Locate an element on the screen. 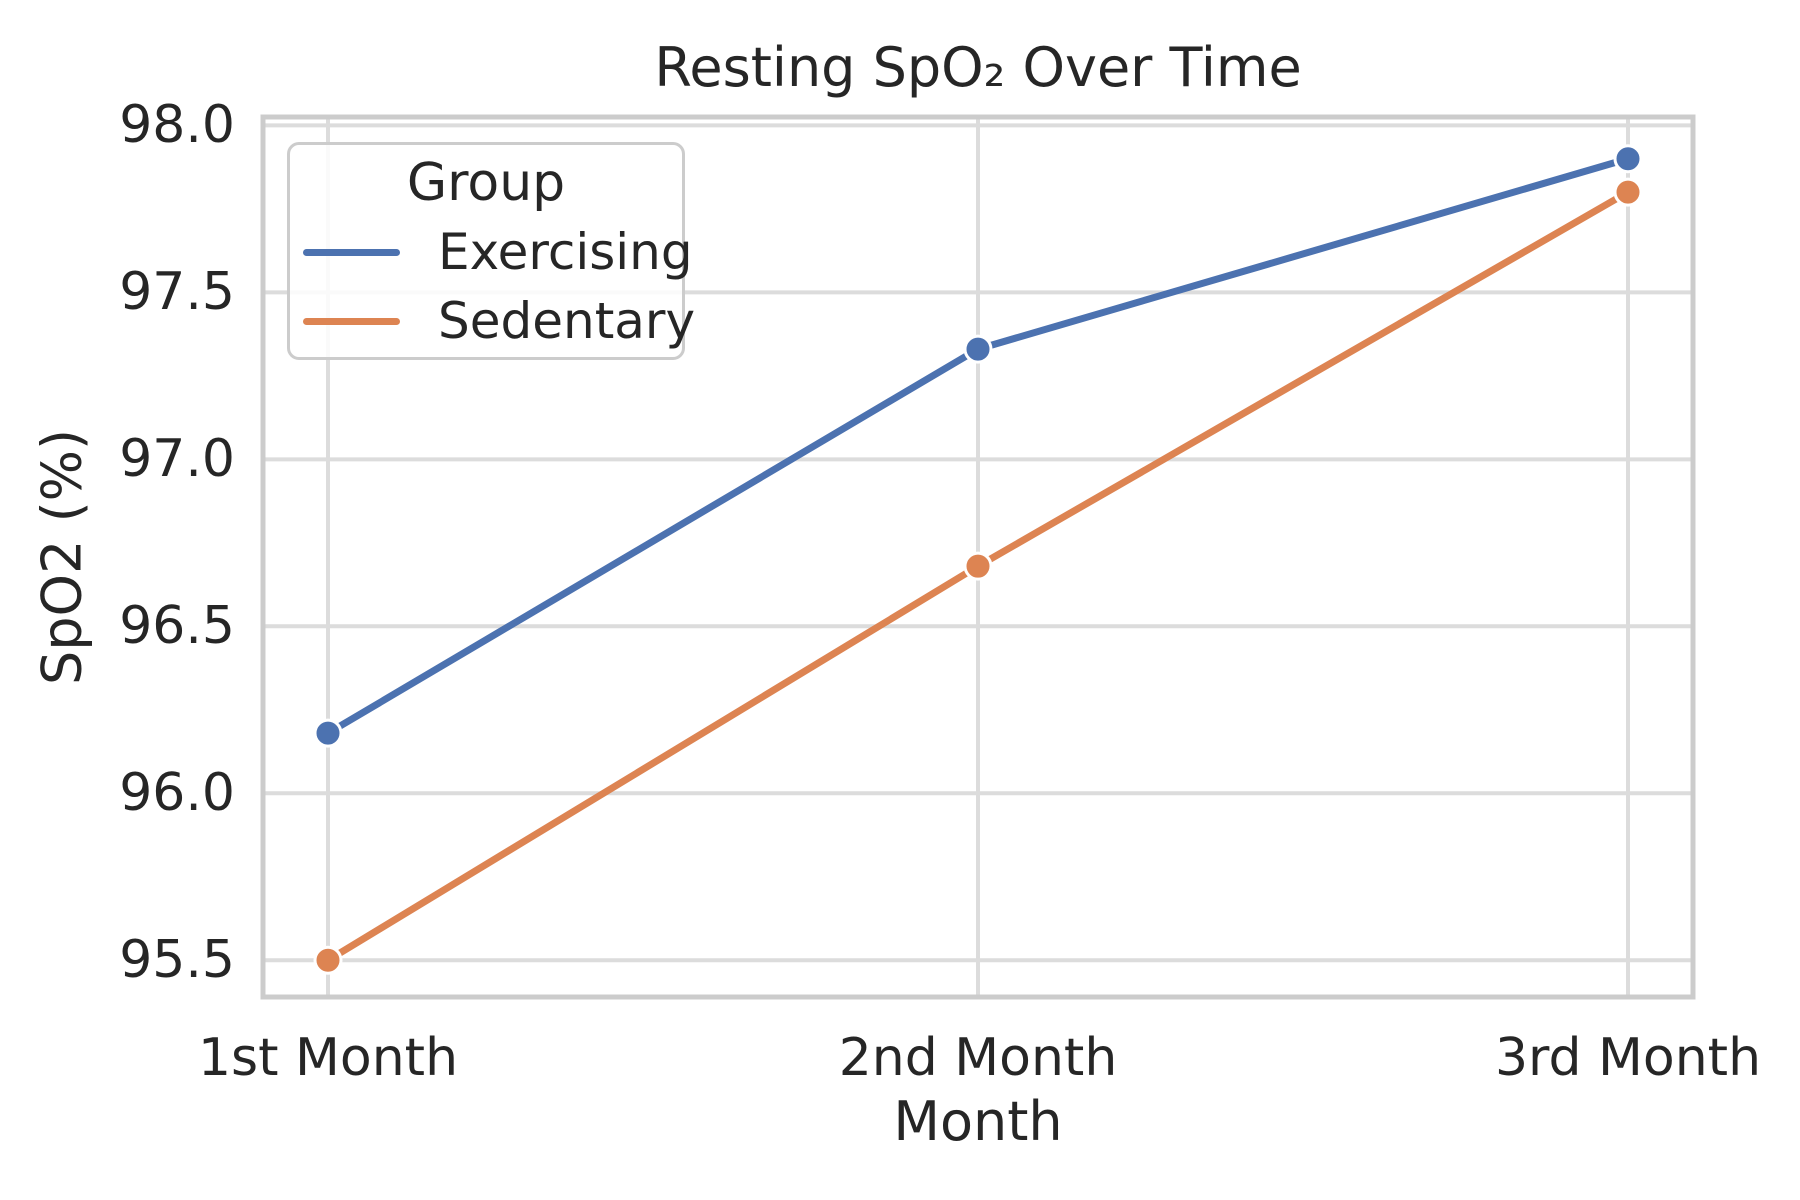 The height and width of the screenshot is (1200, 1800). y-tick-label: 97.5 is located at coordinates (177, 292).